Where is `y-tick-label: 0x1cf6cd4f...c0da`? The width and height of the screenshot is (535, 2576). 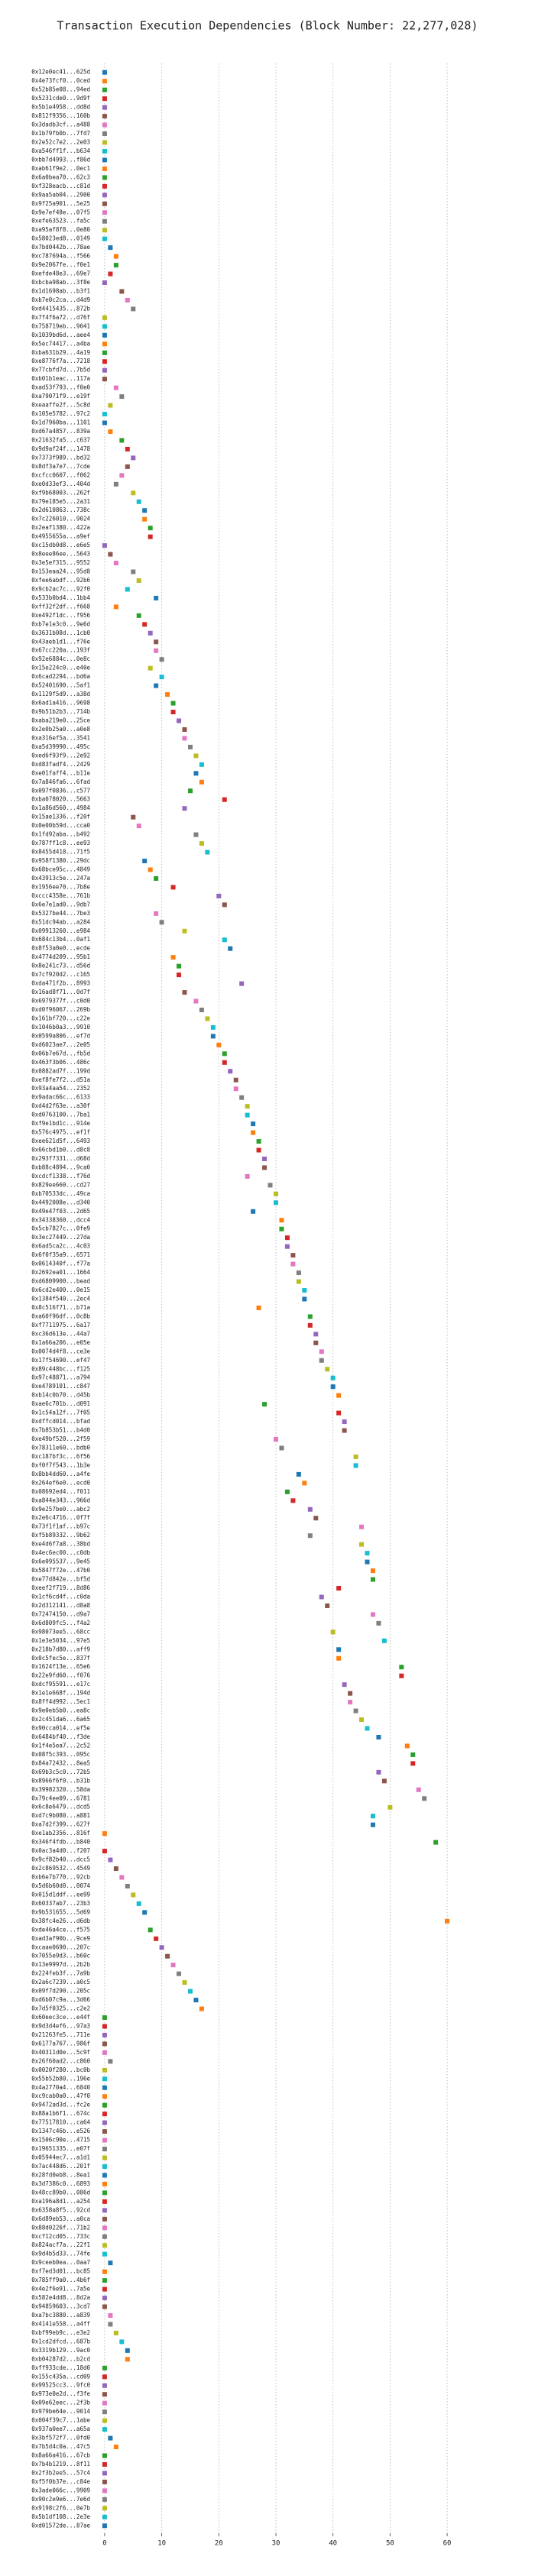
y-tick-label: 0x1cf6cd4f...c0da is located at coordinates (60, 1596).